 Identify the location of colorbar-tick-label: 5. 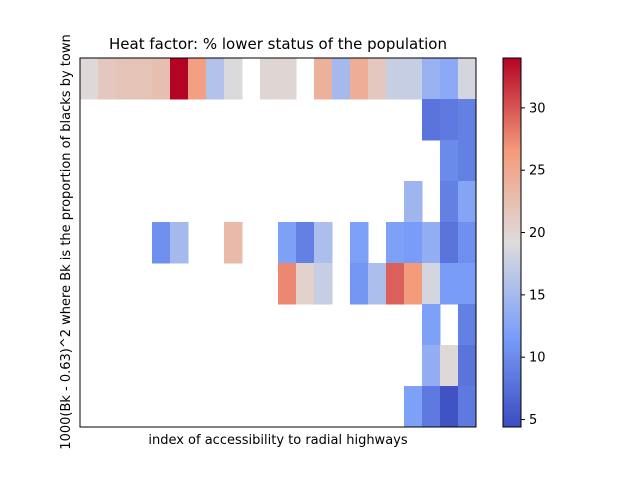
(533, 420).